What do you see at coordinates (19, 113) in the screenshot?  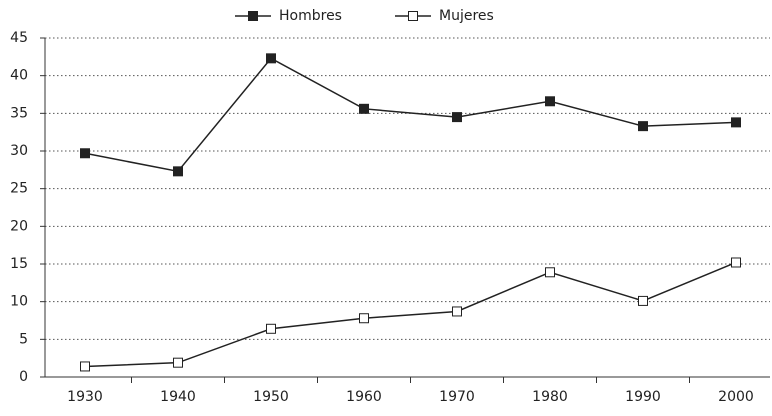 I see `y-tick-label: 35` at bounding box center [19, 113].